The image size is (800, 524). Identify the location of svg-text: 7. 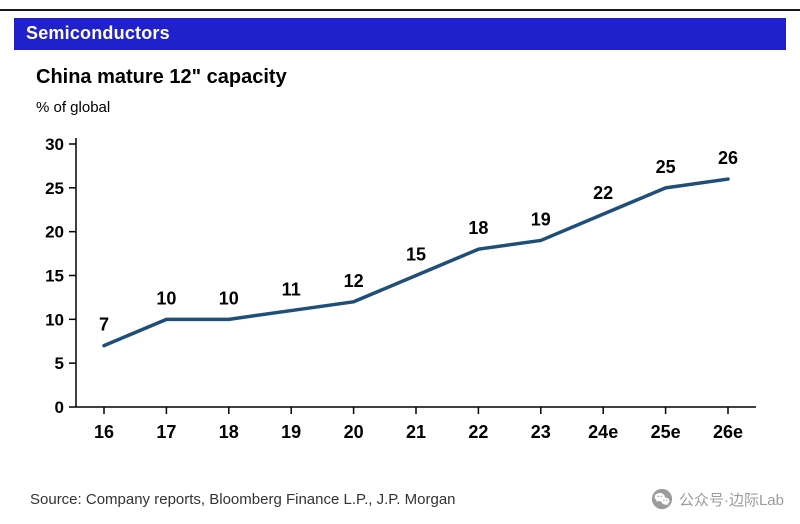
(104, 325).